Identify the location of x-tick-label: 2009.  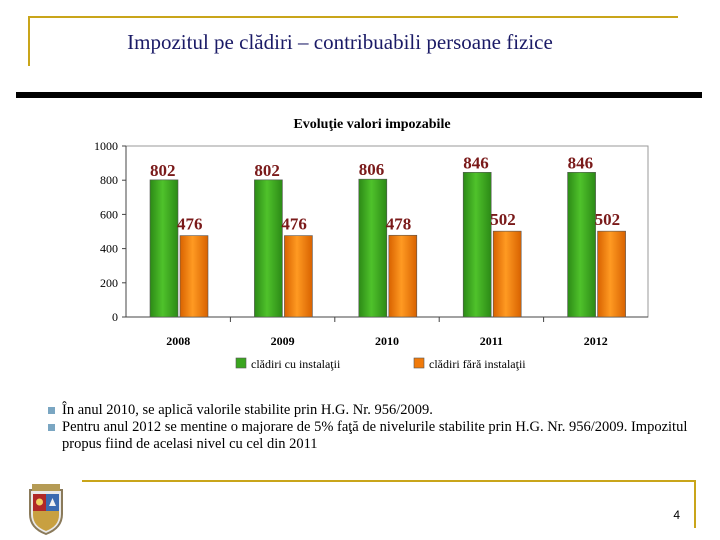
(283, 341).